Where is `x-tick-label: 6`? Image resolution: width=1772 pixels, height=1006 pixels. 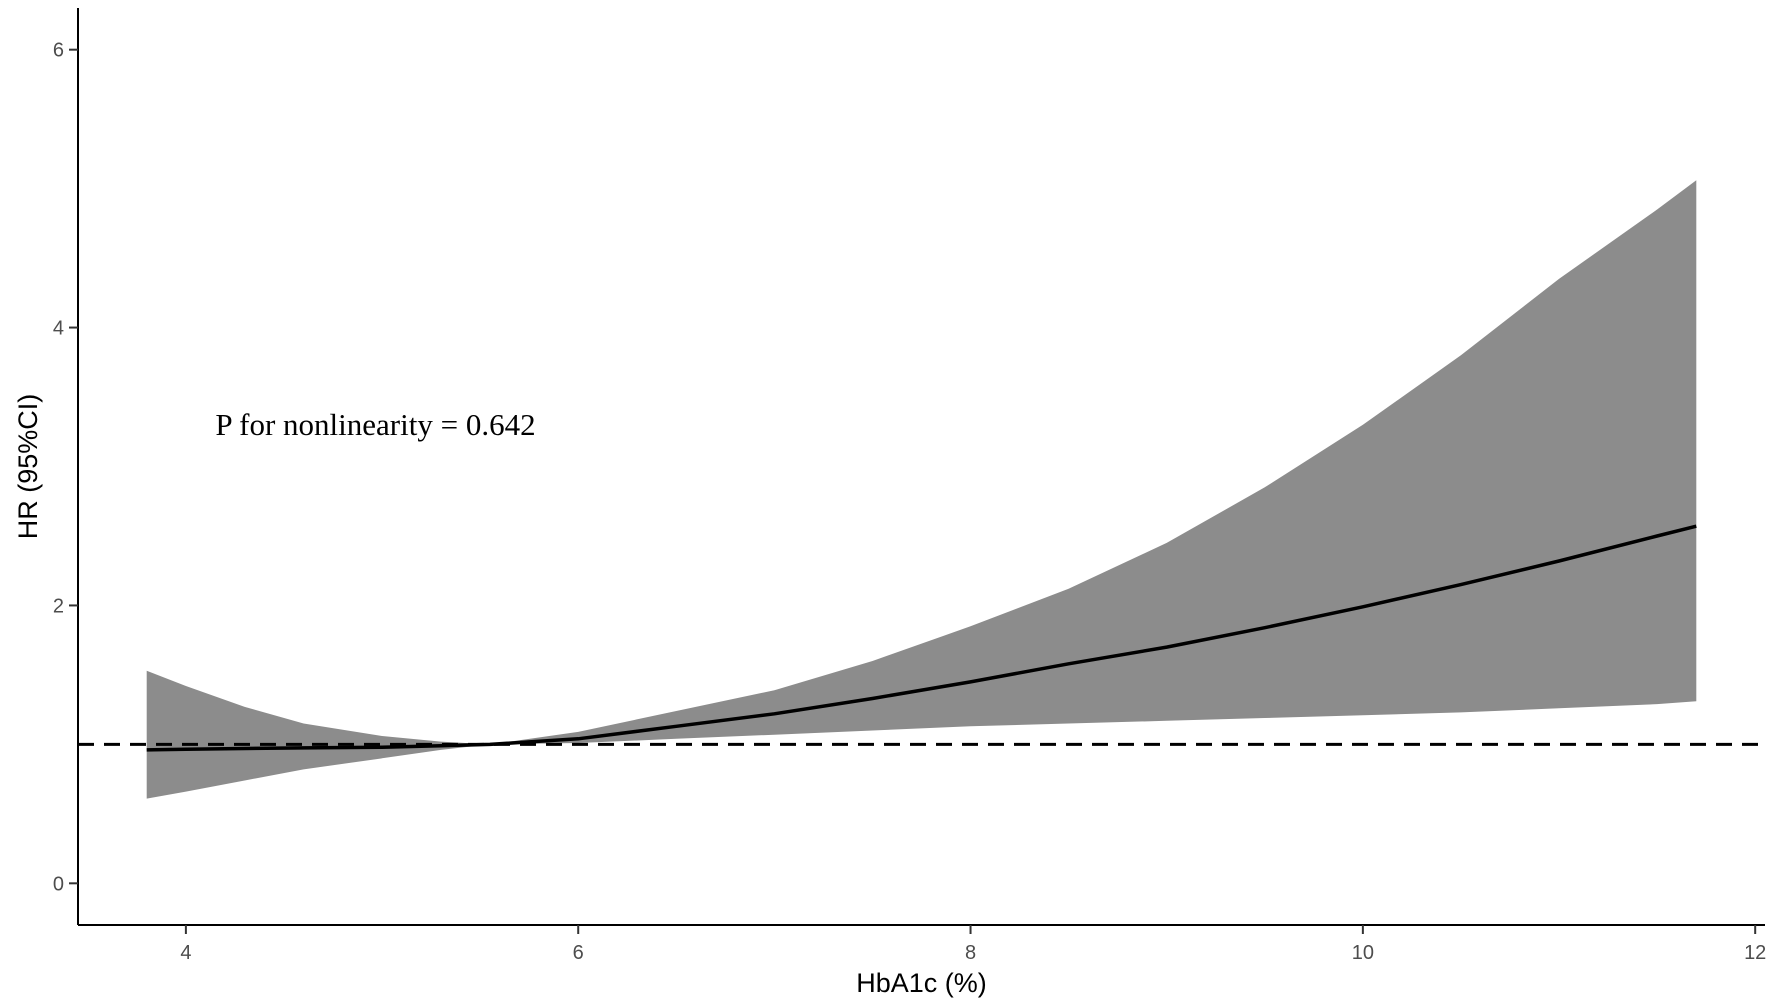
x-tick-label: 6 is located at coordinates (578, 953).